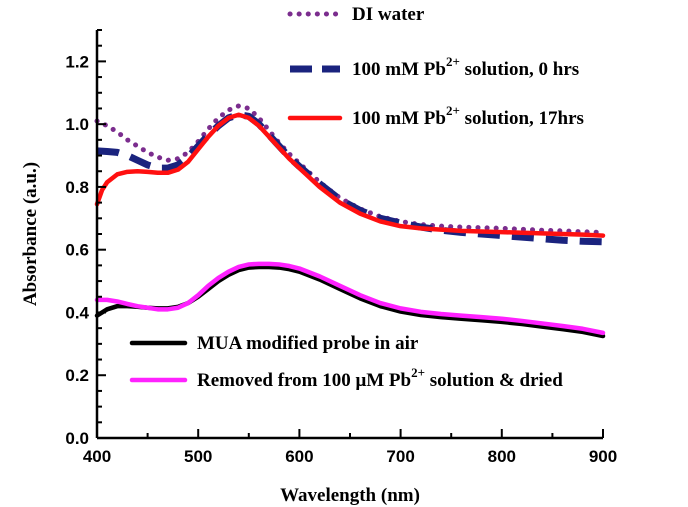  What do you see at coordinates (198, 456) in the screenshot?
I see `x-tick-label: 500` at bounding box center [198, 456].